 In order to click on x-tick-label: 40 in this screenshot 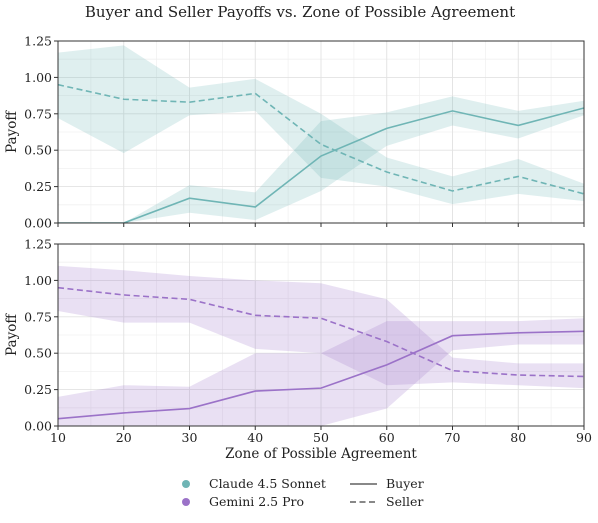, I will do `click(255, 437)`.